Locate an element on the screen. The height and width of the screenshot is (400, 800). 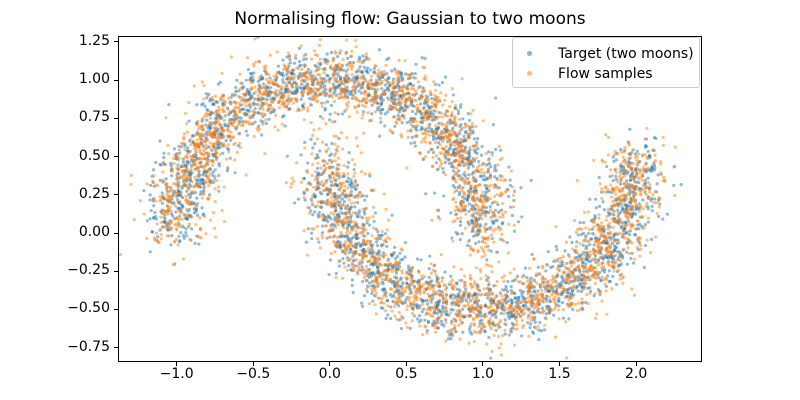
y-tick-label: −0.75 is located at coordinates (88, 346).